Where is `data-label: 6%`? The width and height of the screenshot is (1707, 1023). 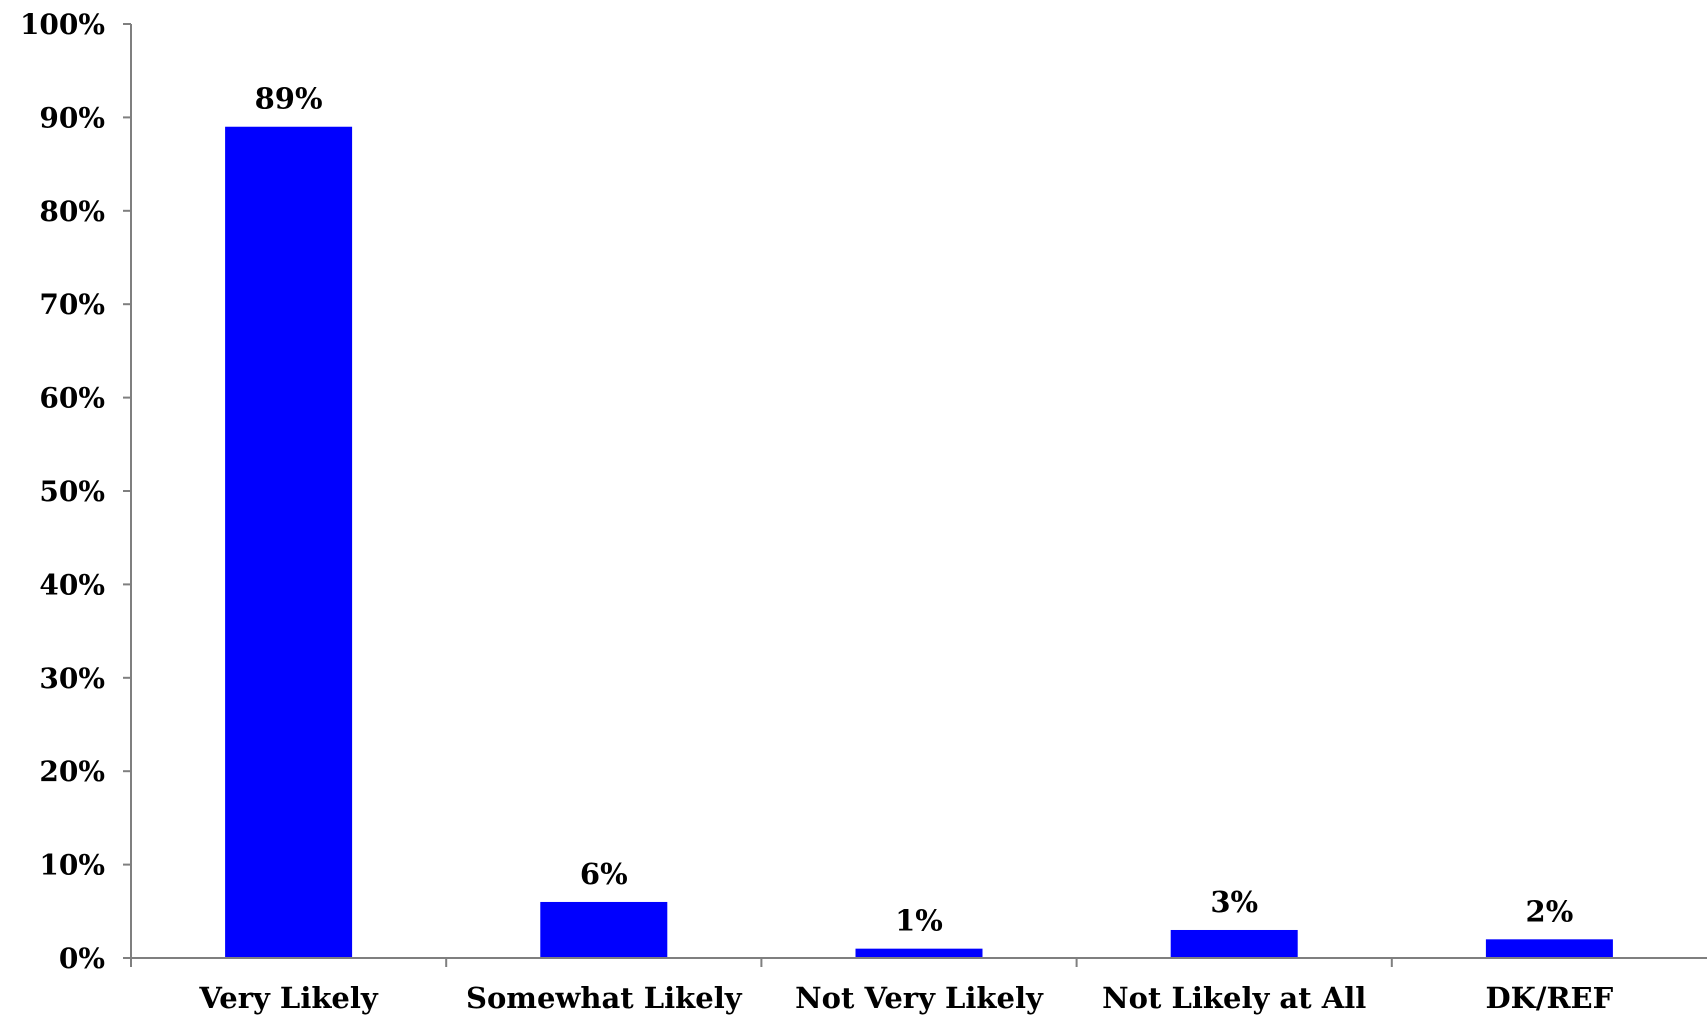 data-label: 6% is located at coordinates (604, 874).